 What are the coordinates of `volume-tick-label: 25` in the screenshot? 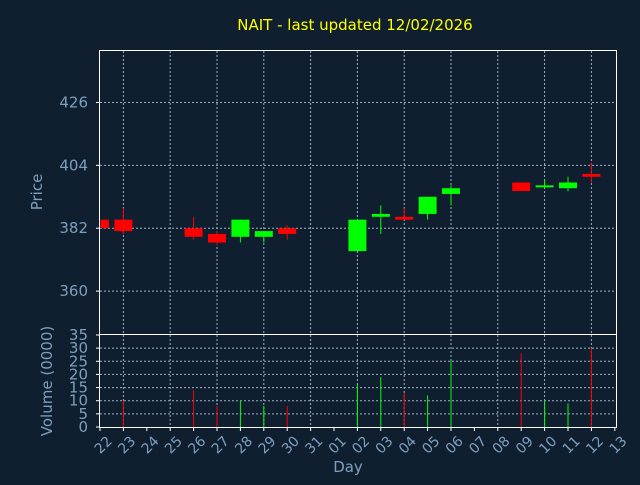 It's located at (78, 361).